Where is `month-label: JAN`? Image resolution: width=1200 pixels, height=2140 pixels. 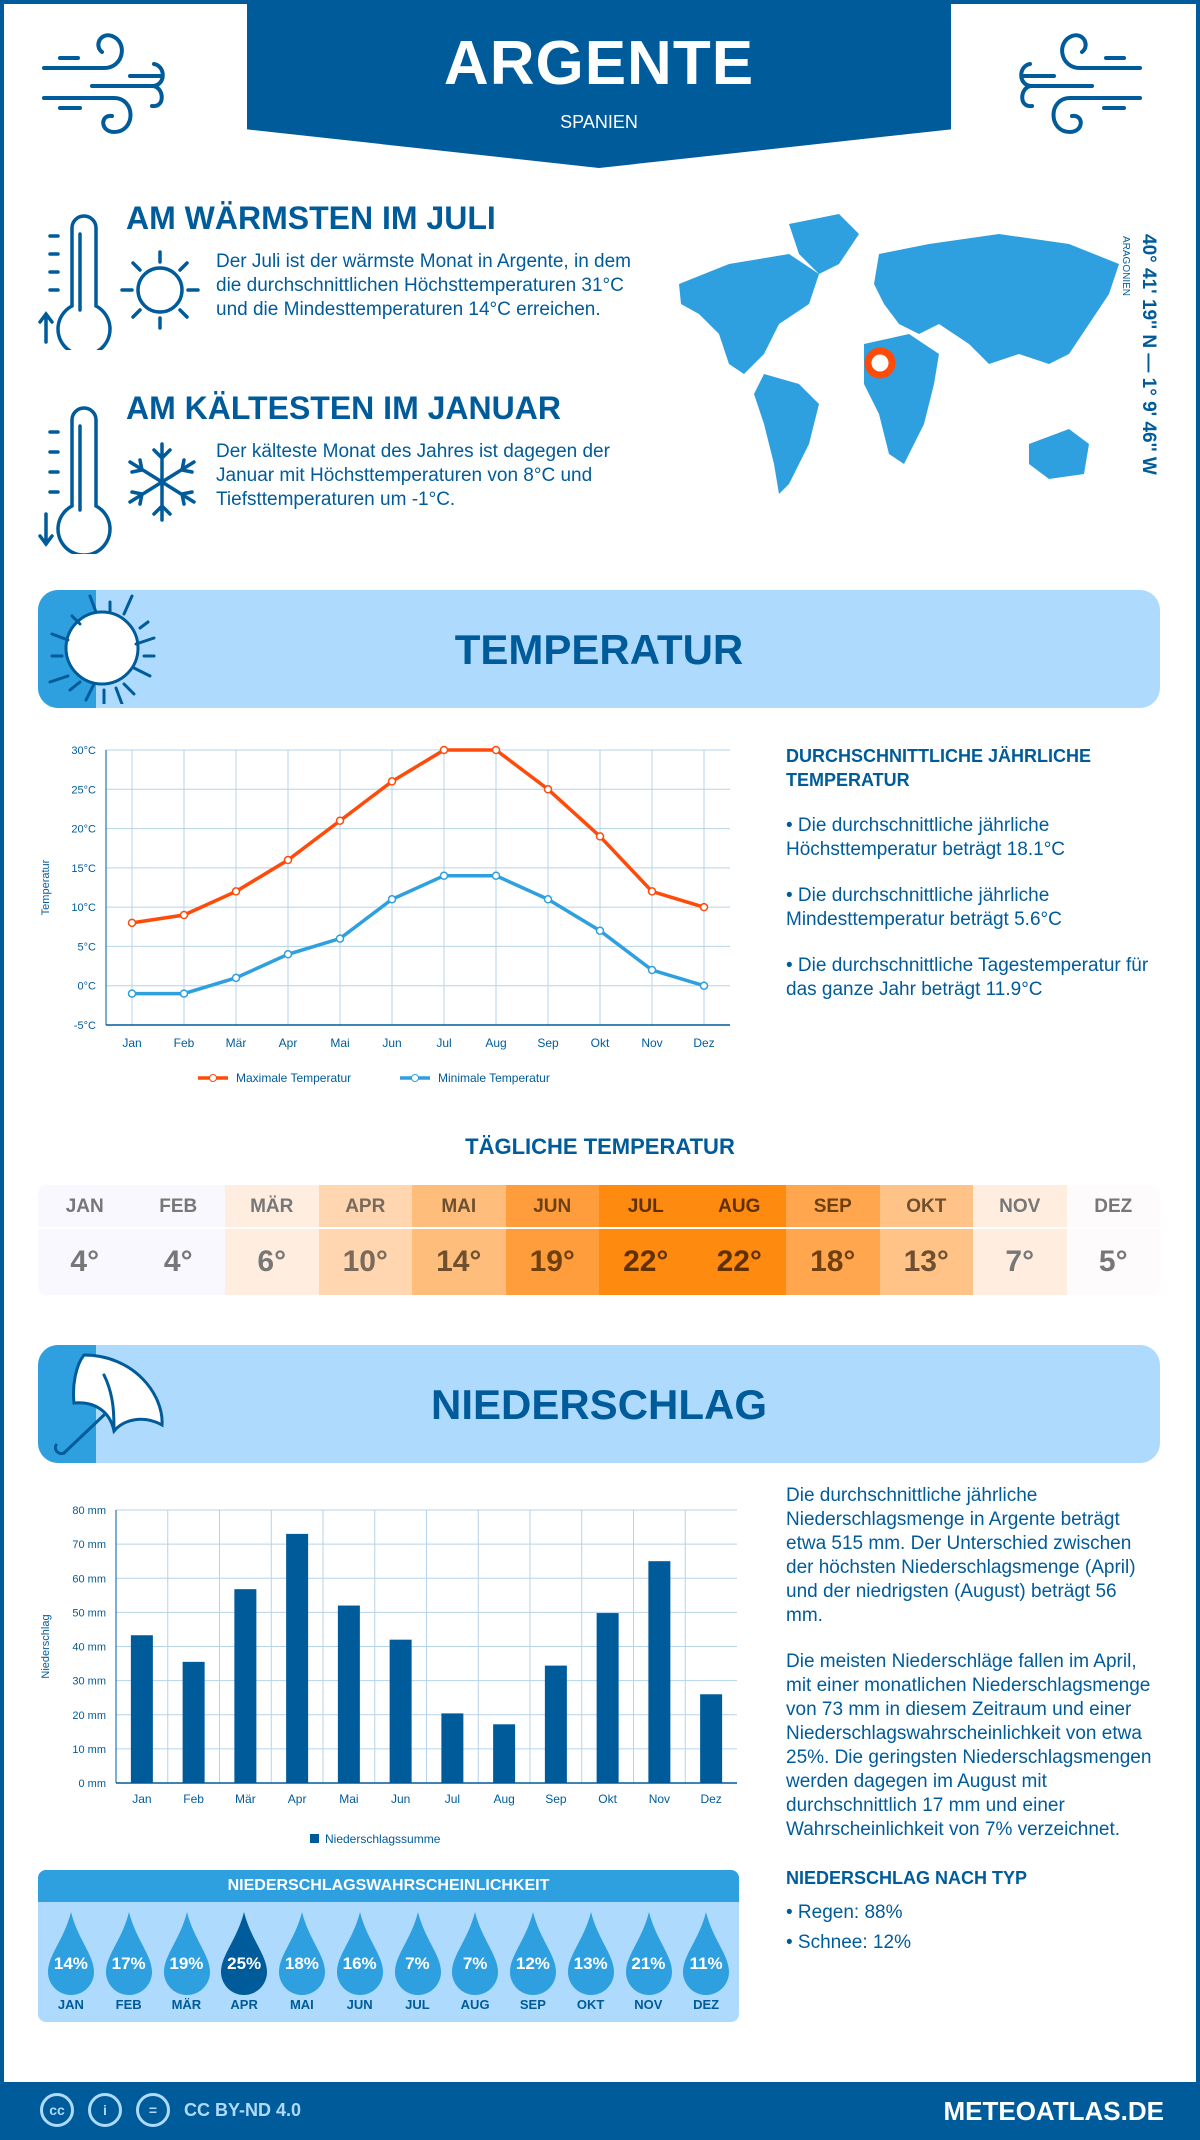
month-label: JAN is located at coordinates (70, 2004).